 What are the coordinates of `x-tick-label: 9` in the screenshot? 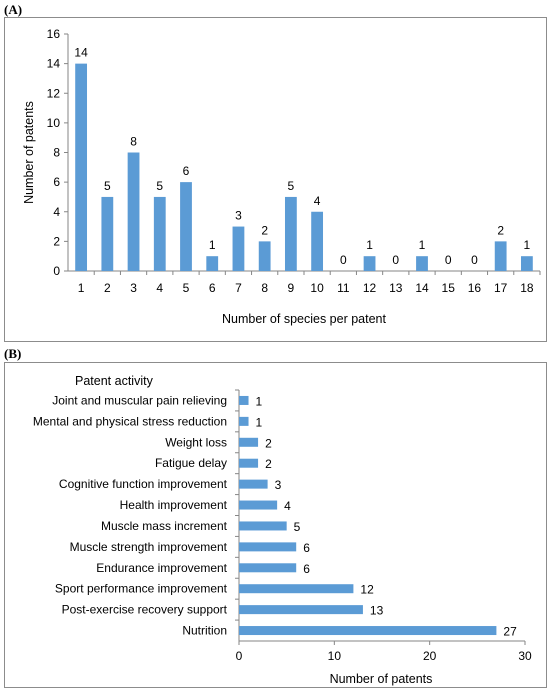 It's located at (291, 288).